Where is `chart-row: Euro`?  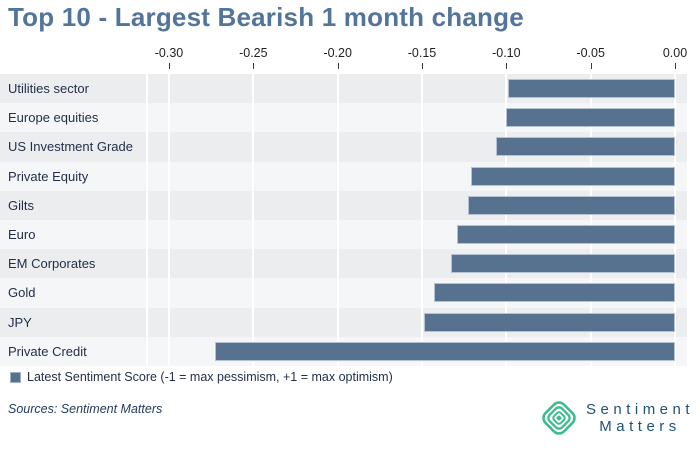 chart-row: Euro is located at coordinates (343, 234).